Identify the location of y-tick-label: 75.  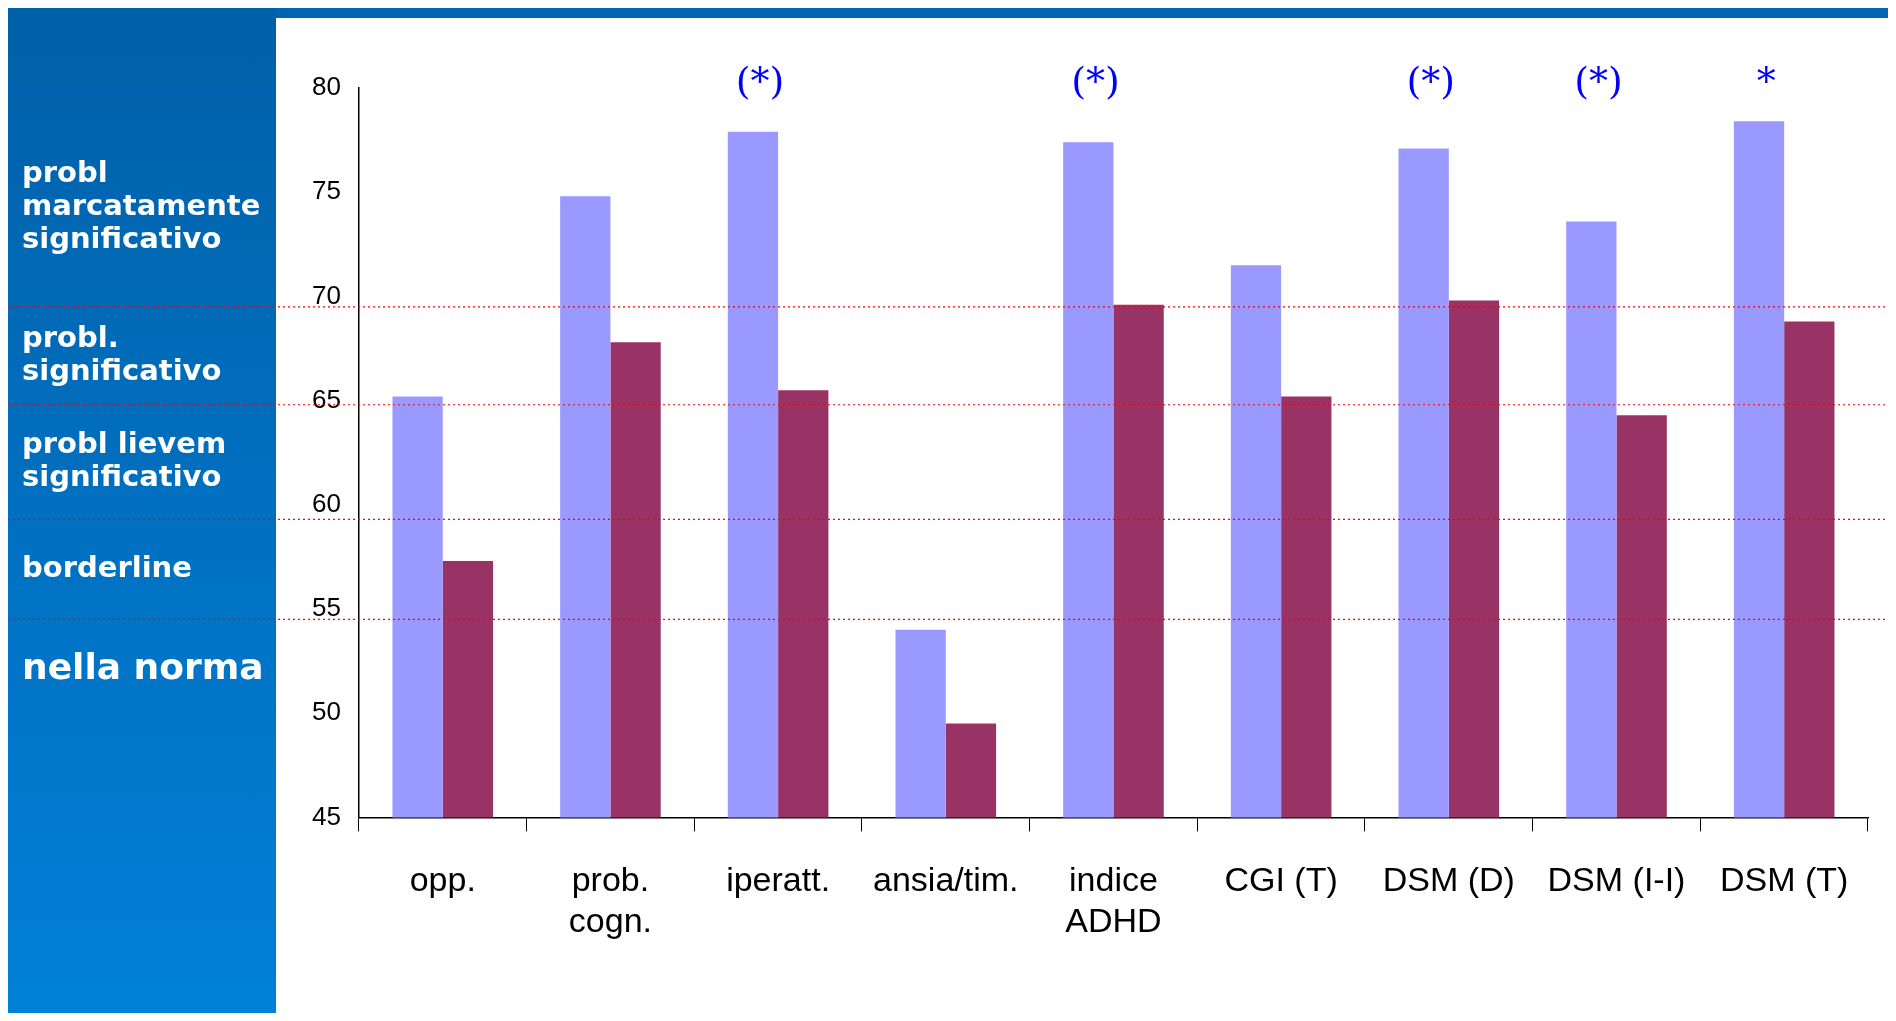
(326, 190).